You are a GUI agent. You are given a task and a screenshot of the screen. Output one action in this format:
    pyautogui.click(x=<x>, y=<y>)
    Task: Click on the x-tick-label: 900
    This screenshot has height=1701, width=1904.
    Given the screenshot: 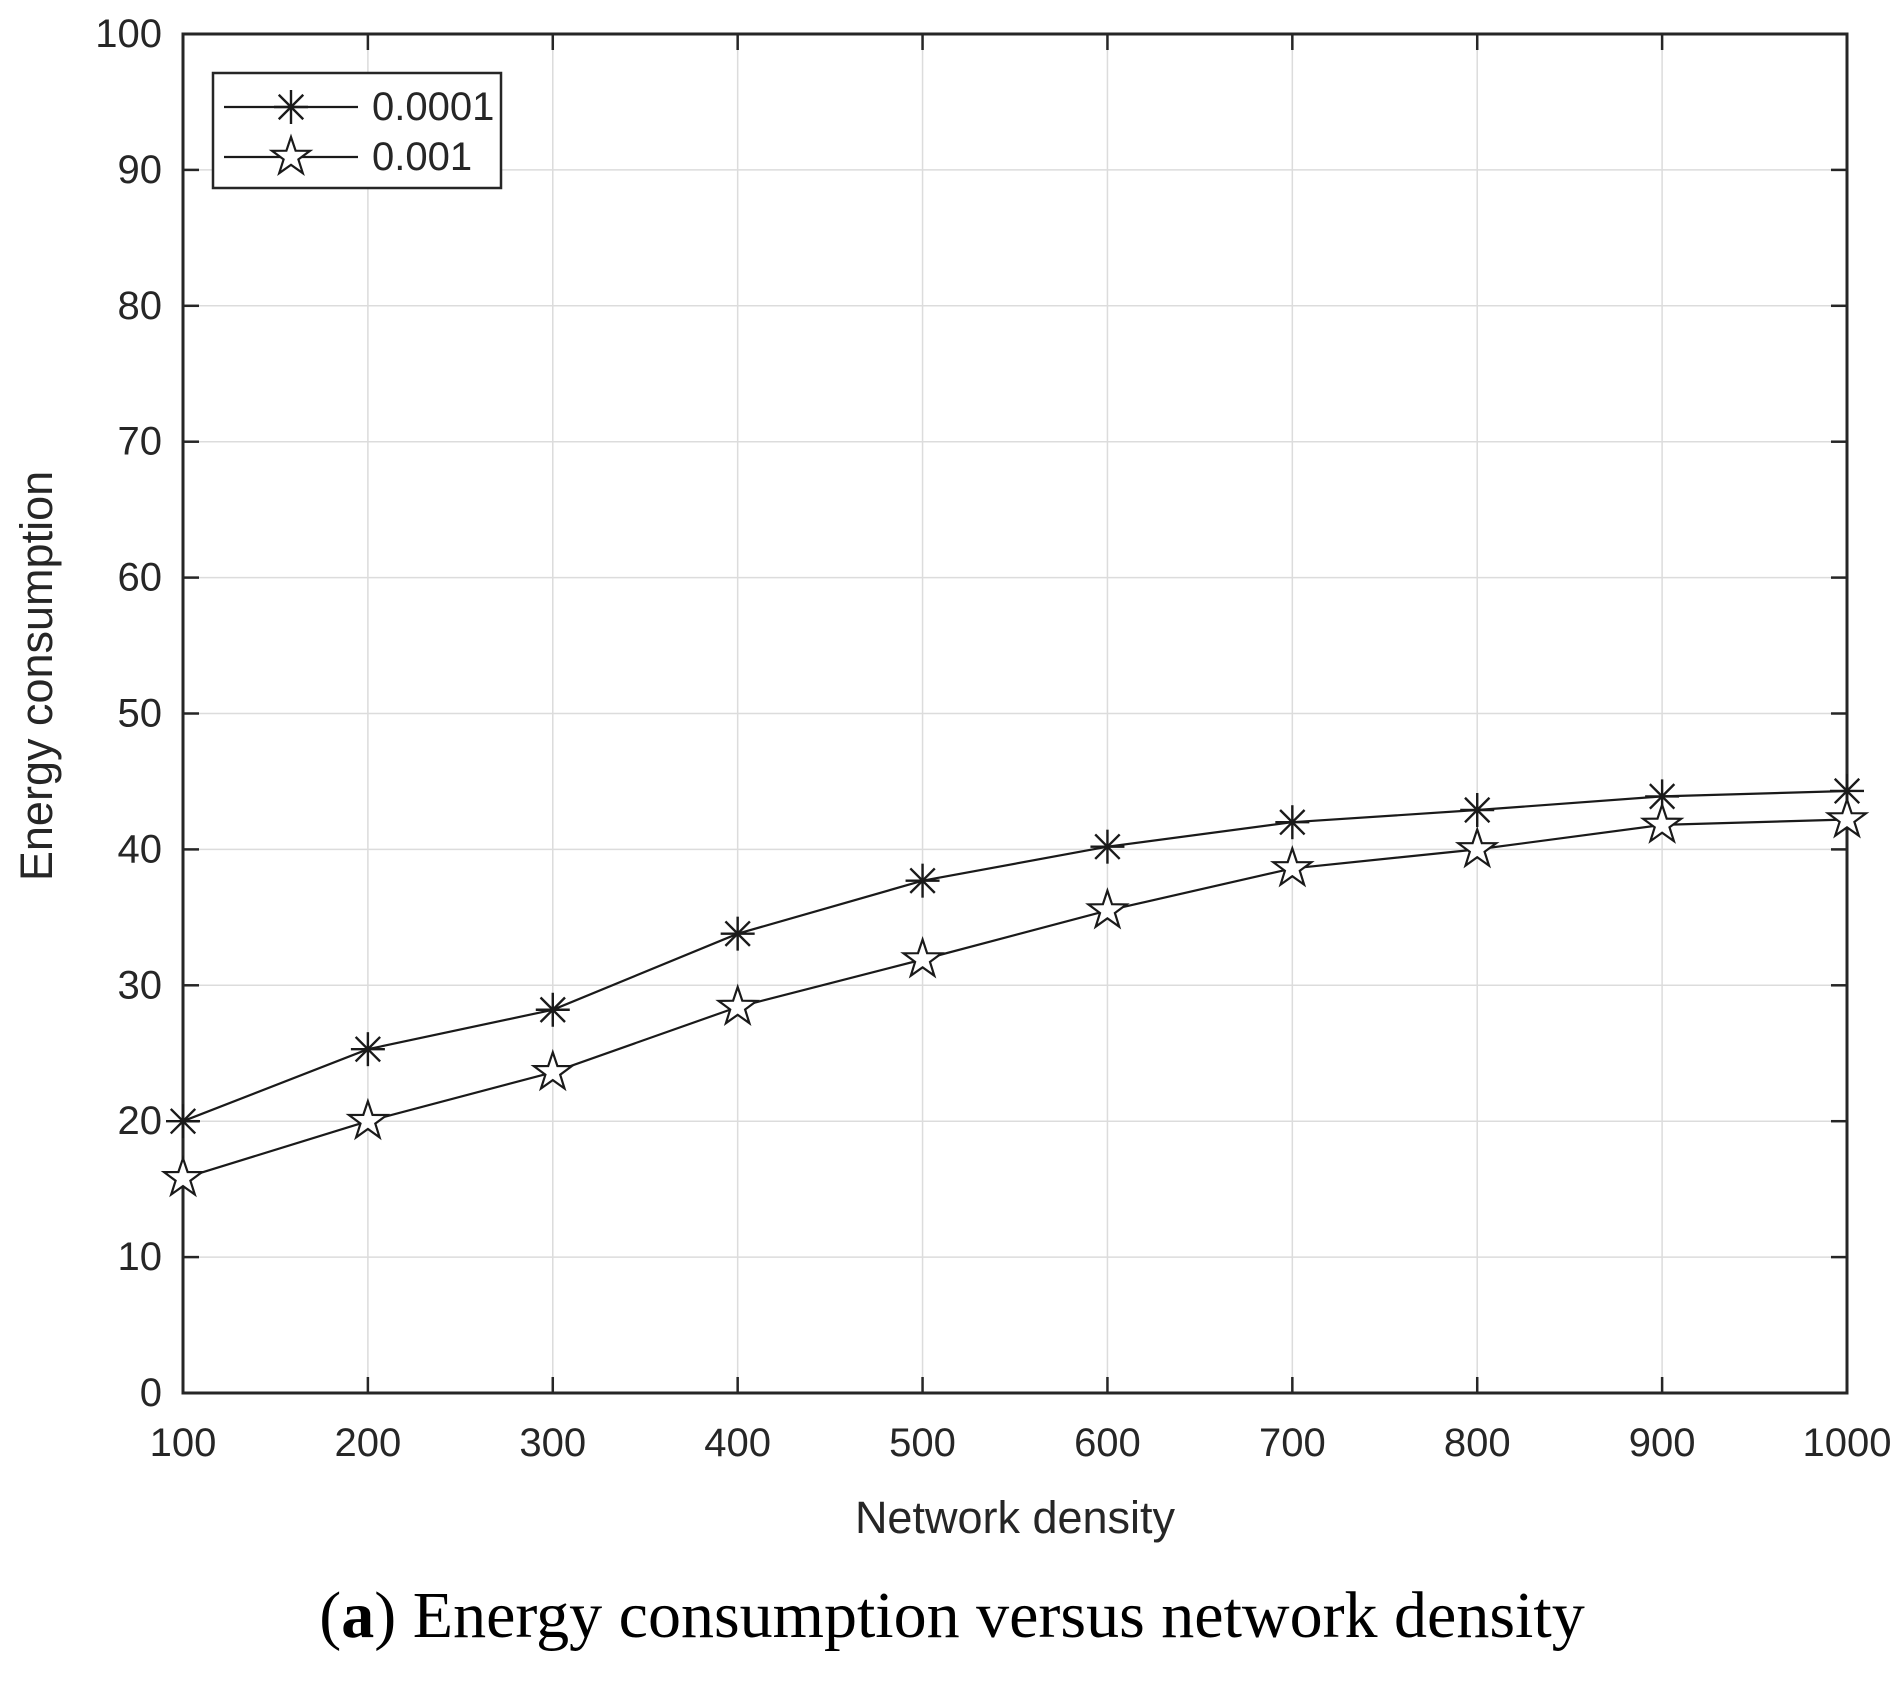 What is the action you would take?
    pyautogui.click(x=1662, y=1443)
    